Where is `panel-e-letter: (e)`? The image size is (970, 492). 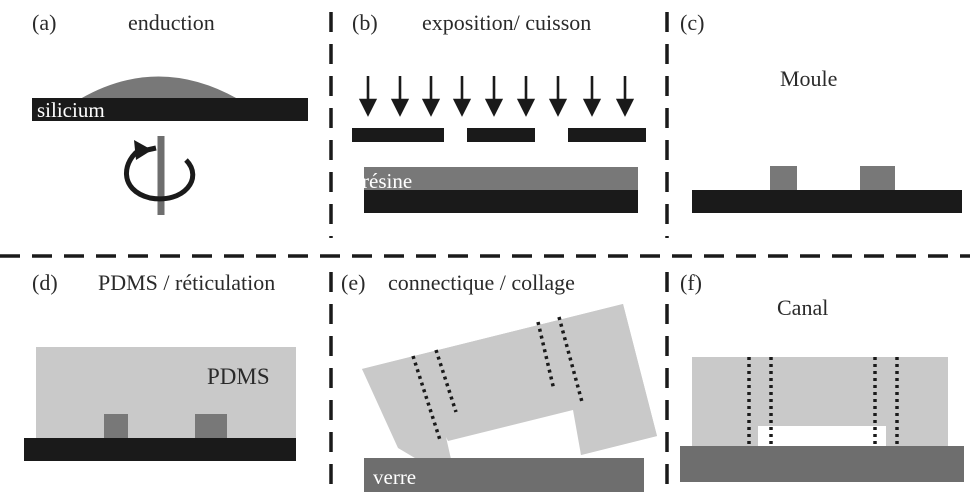 panel-e-letter: (e) is located at coordinates (353, 282).